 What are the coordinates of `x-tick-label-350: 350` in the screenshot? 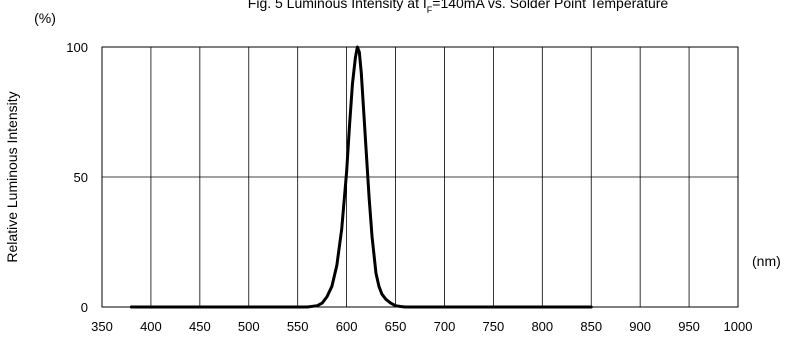 It's located at (102, 326).